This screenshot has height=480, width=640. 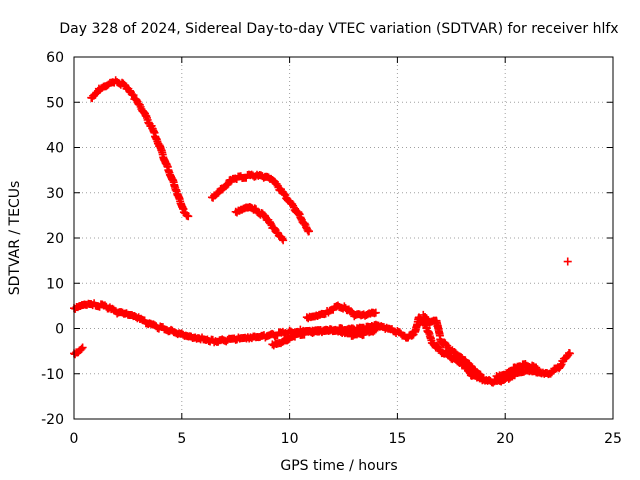 What do you see at coordinates (59, 330) in the screenshot?
I see `y-tick-label: 0` at bounding box center [59, 330].